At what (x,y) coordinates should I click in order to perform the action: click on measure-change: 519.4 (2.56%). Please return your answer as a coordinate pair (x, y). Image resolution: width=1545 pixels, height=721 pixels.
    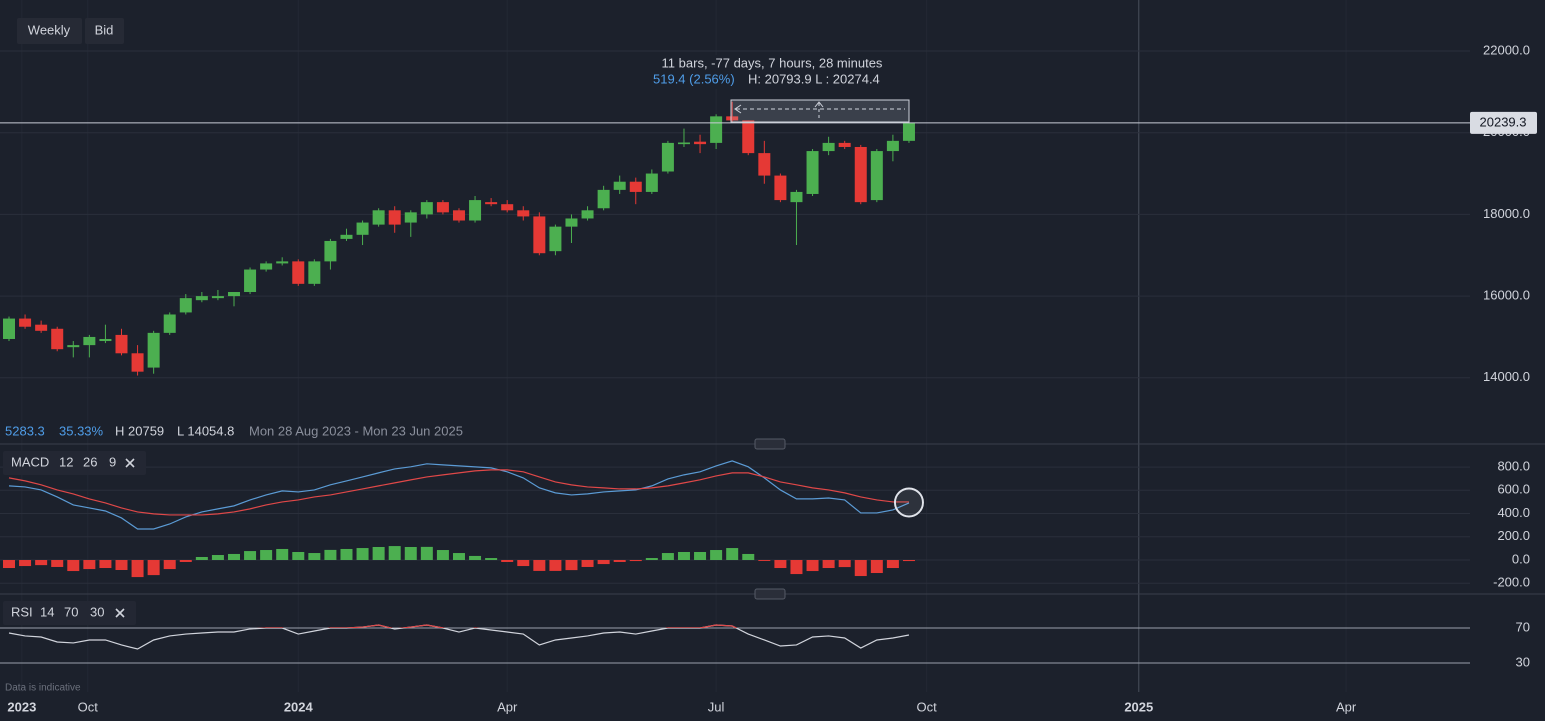
    Looking at the image, I should click on (694, 78).